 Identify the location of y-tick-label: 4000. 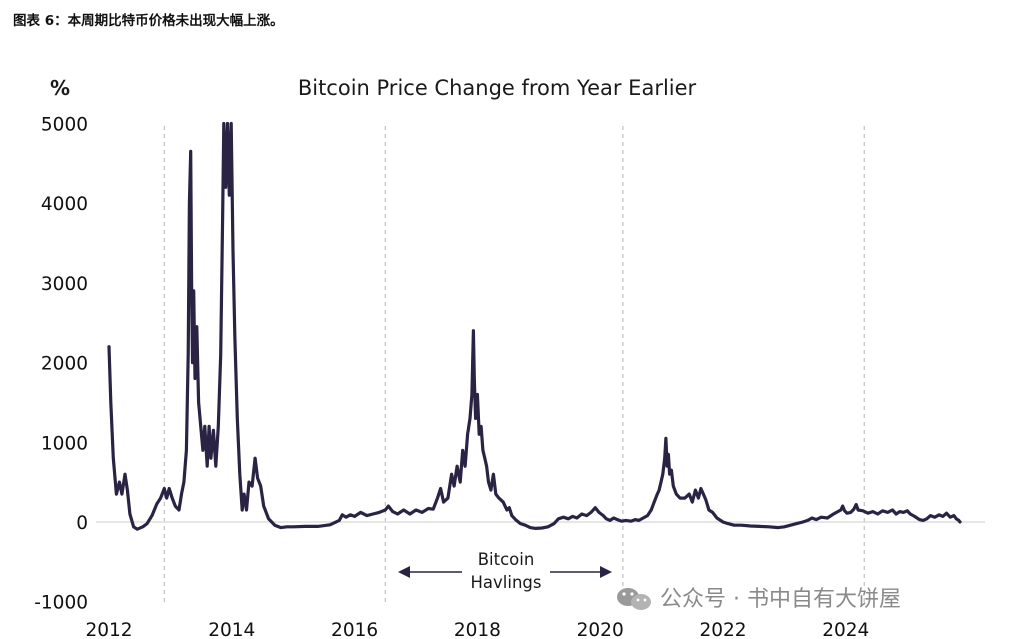
(64, 204).